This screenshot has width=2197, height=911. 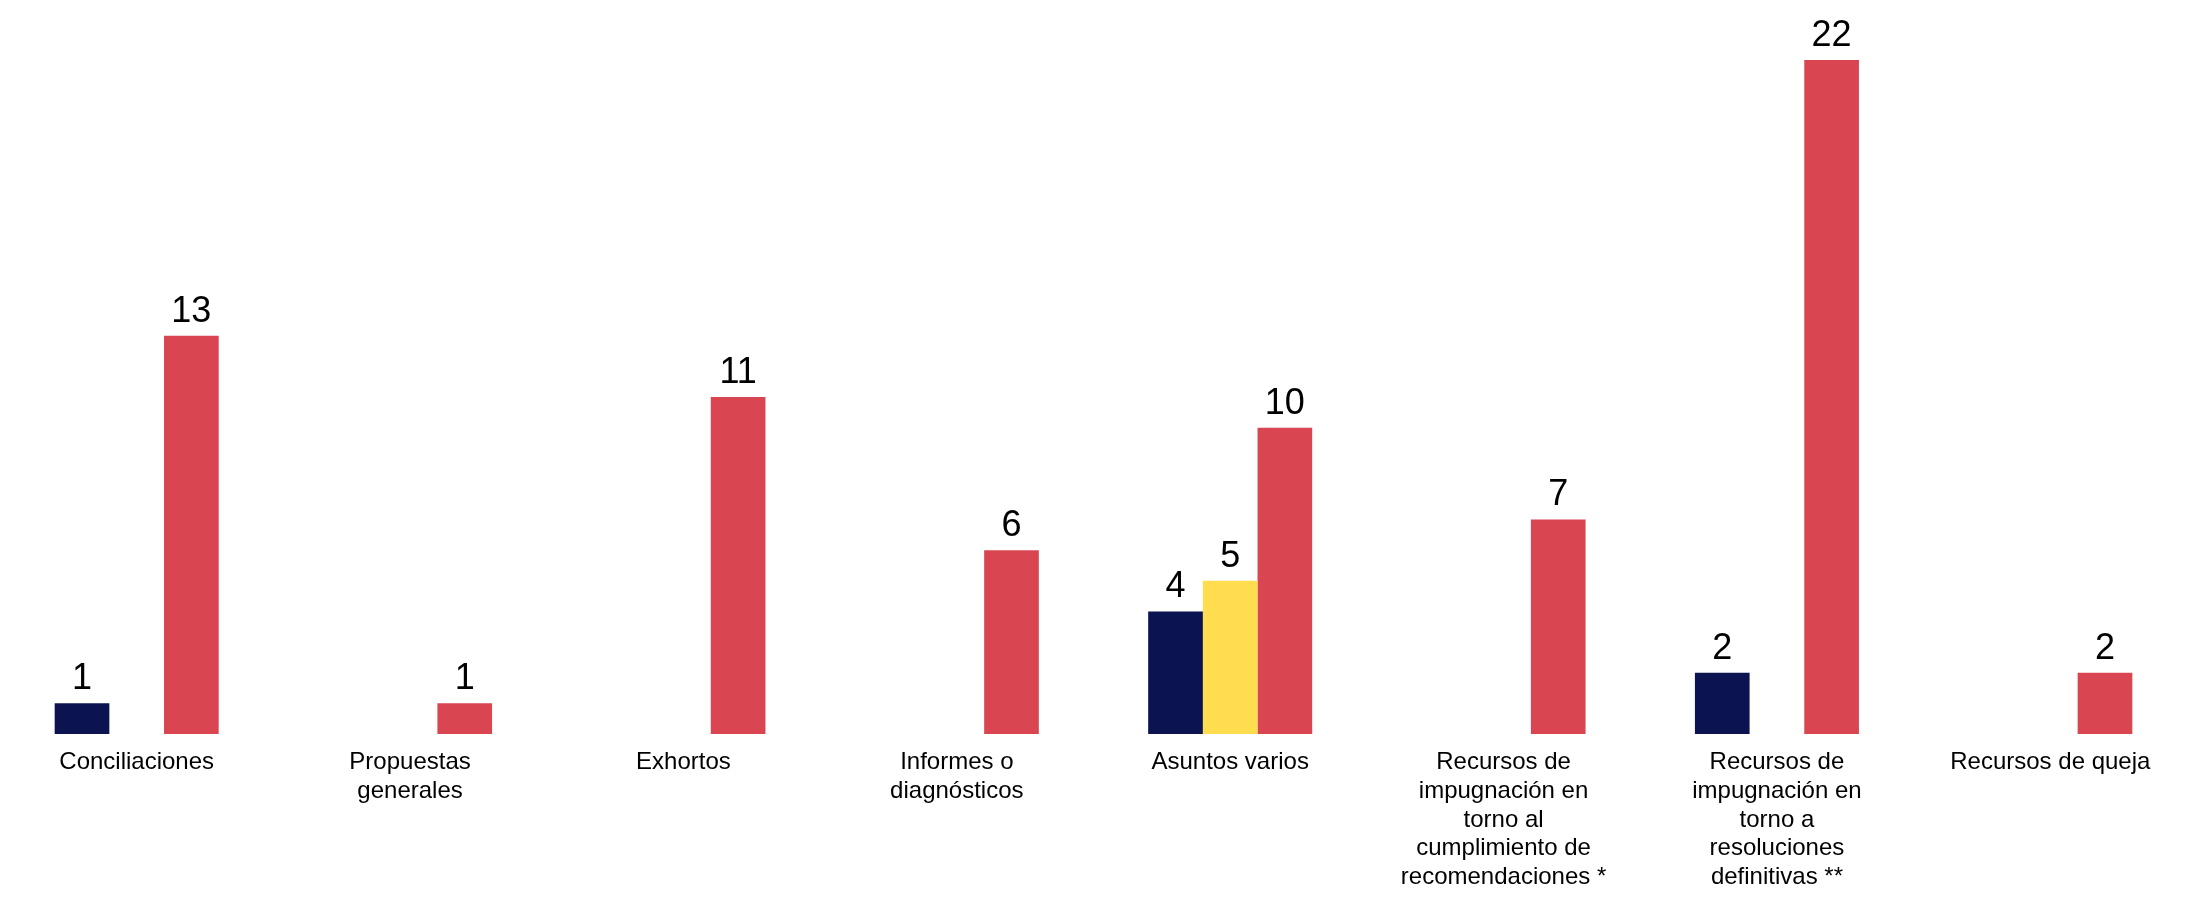 What do you see at coordinates (738, 370) in the screenshot?
I see `data-label: 11` at bounding box center [738, 370].